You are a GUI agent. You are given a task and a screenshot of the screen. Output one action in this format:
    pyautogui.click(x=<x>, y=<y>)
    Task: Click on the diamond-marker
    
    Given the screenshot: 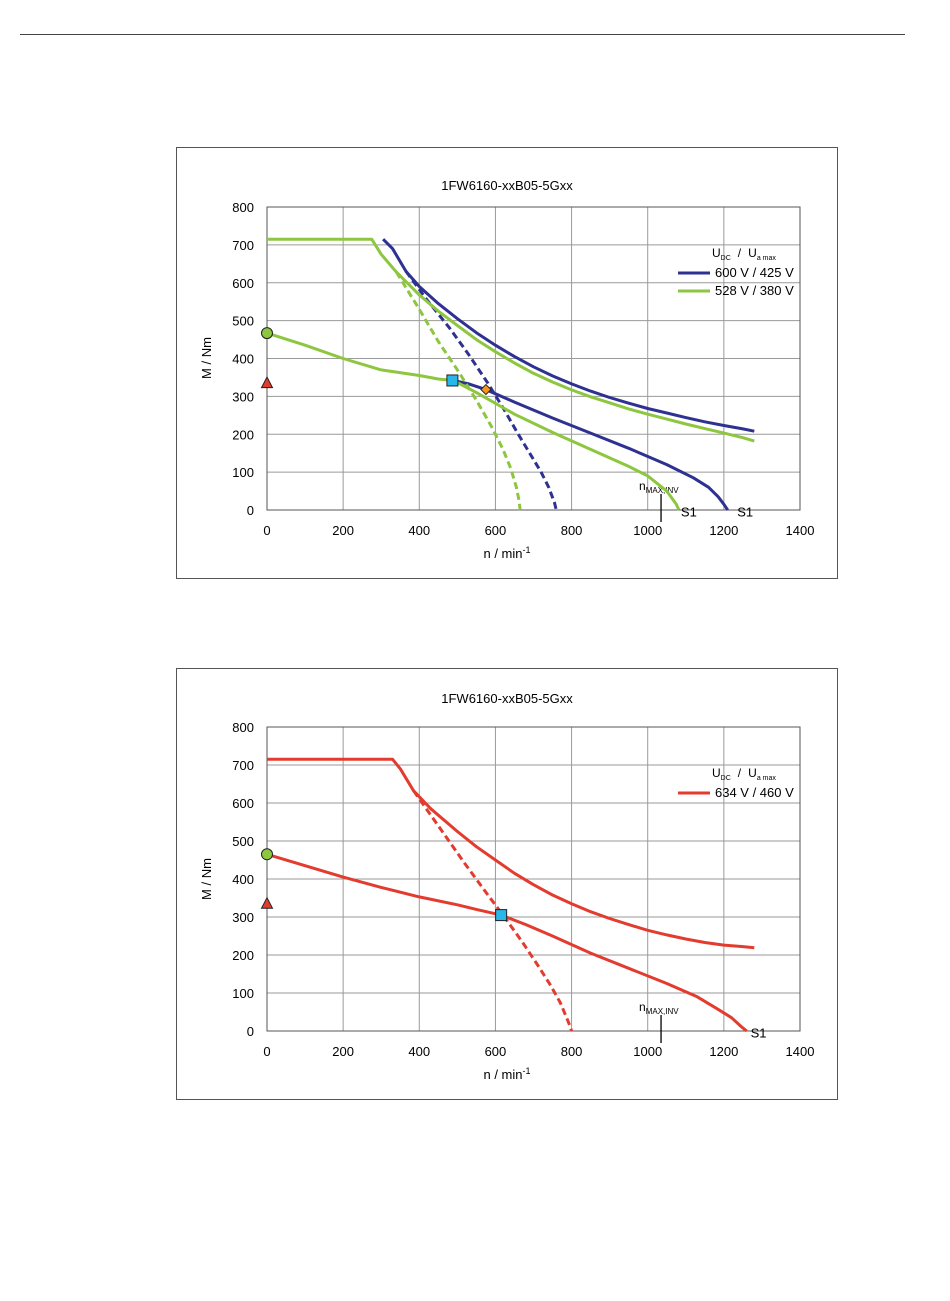 What is the action you would take?
    pyautogui.click(x=486, y=389)
    